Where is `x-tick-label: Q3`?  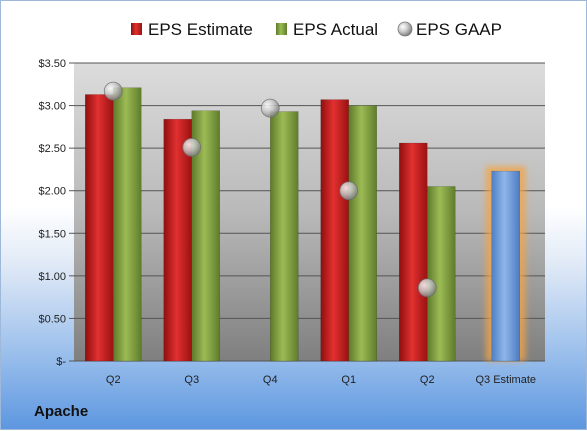 x-tick-label: Q3 is located at coordinates (191, 380).